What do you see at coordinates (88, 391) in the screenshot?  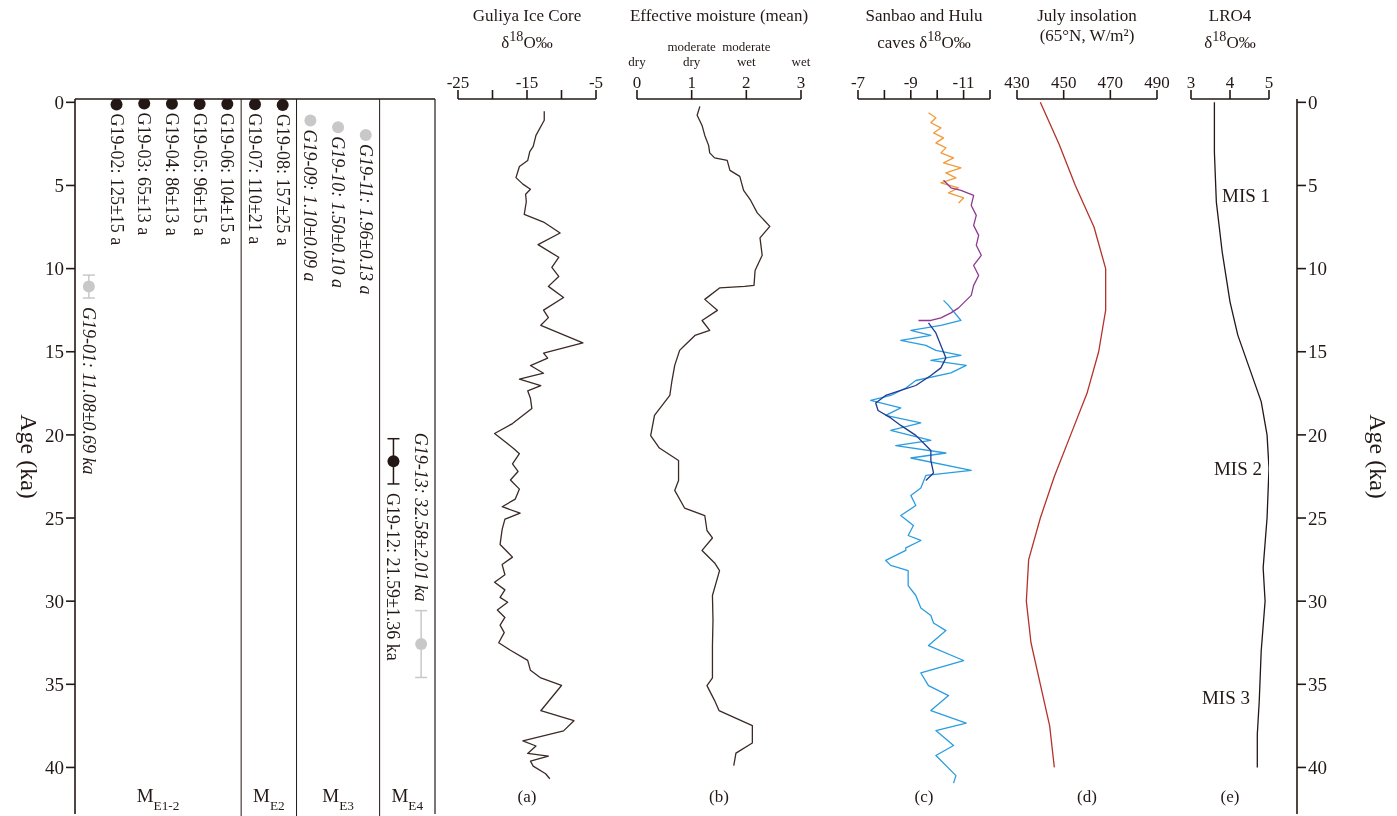 I see `annotation: G19-01: 11.08±0.69 ka` at bounding box center [88, 391].